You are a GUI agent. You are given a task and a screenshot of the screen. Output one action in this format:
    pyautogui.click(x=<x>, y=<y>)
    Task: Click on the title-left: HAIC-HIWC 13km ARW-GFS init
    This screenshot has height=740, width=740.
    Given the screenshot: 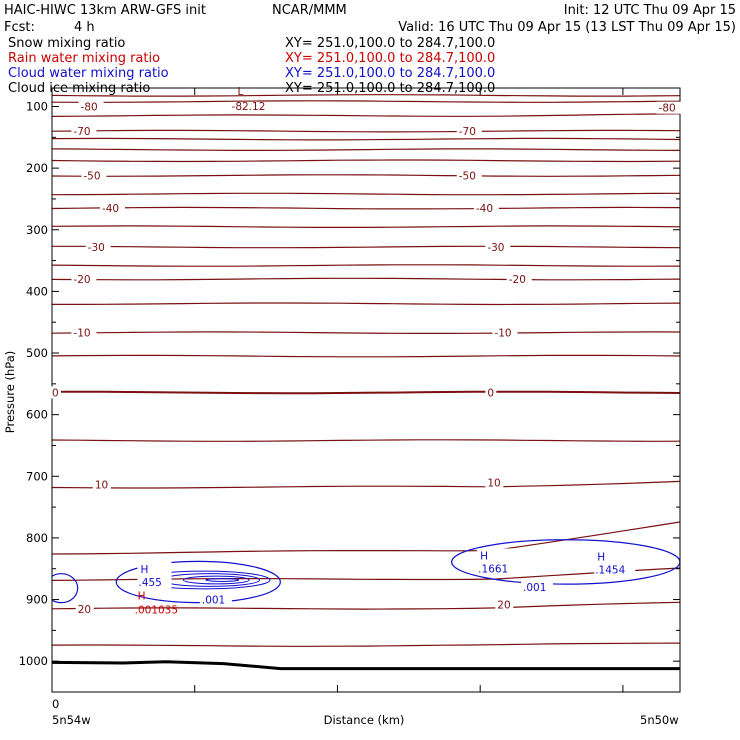 What is the action you would take?
    pyautogui.click(x=105, y=10)
    